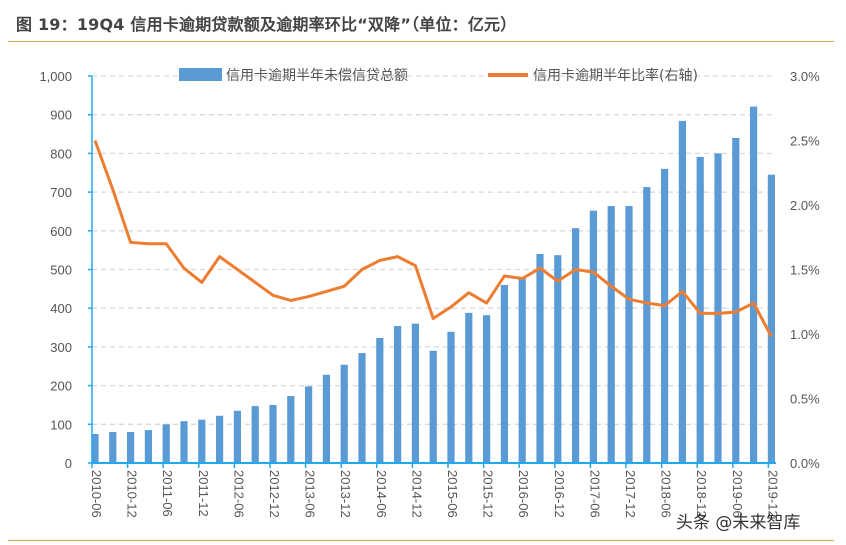 This screenshot has width=846, height=545. Describe the element at coordinates (345, 494) in the screenshot. I see `x-tick-label: 2013-12` at that location.